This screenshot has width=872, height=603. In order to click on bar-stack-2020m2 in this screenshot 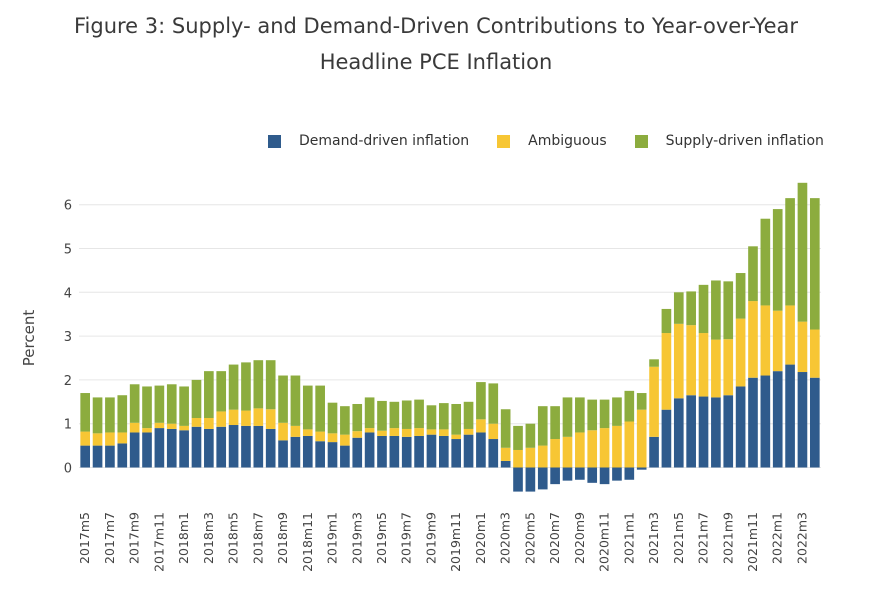, I will do `click(493, 425)`.